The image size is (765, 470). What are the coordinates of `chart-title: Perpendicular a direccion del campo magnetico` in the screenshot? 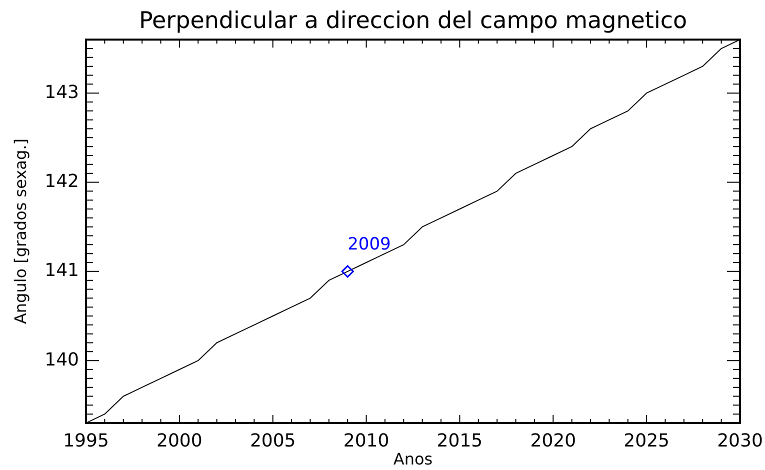 It's located at (413, 21).